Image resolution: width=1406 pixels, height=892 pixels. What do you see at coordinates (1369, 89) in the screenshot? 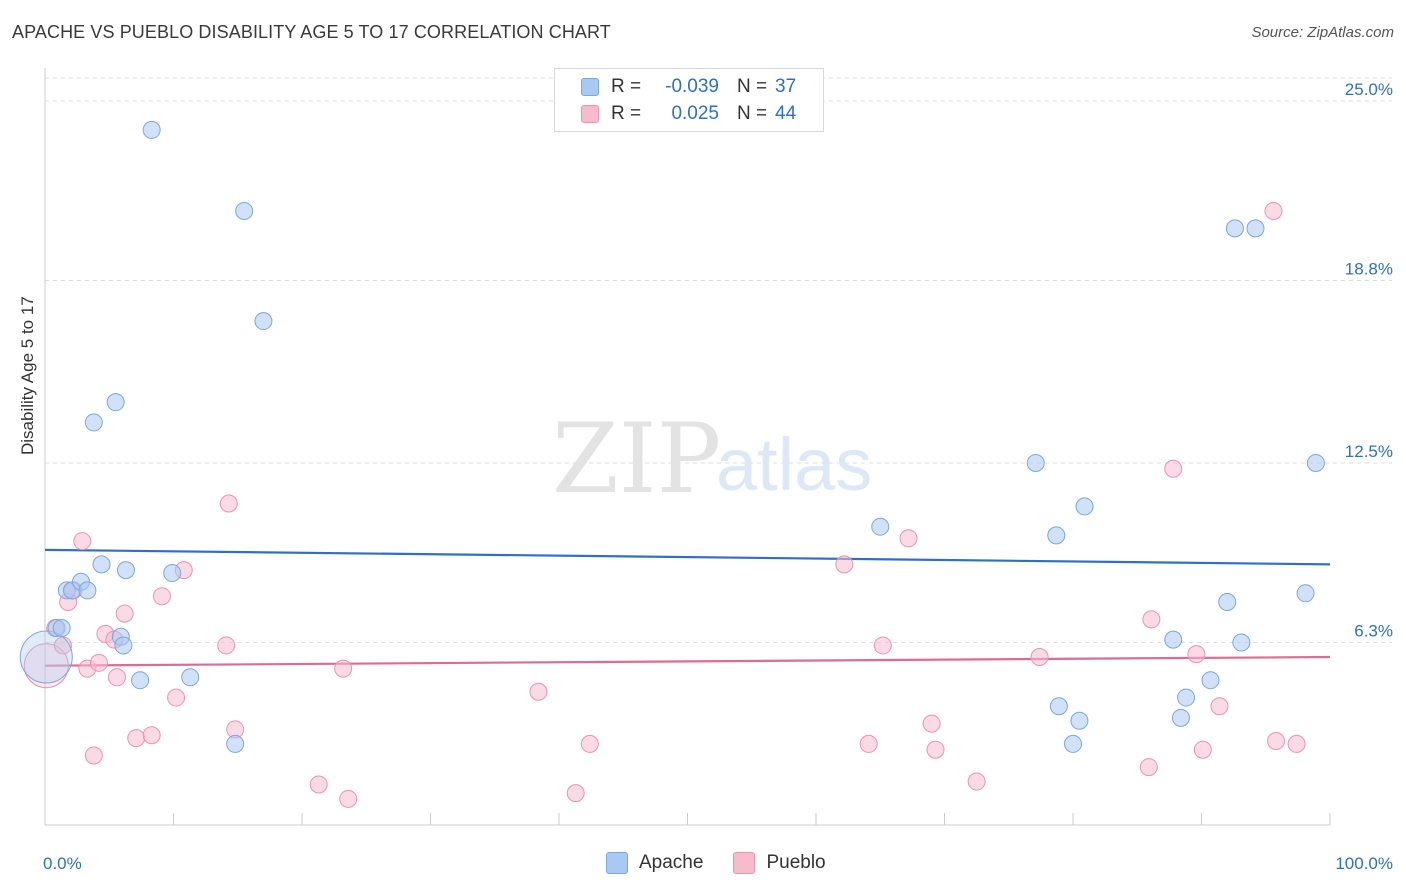
I see `y-tick-label: 25.0%` at bounding box center [1369, 89].